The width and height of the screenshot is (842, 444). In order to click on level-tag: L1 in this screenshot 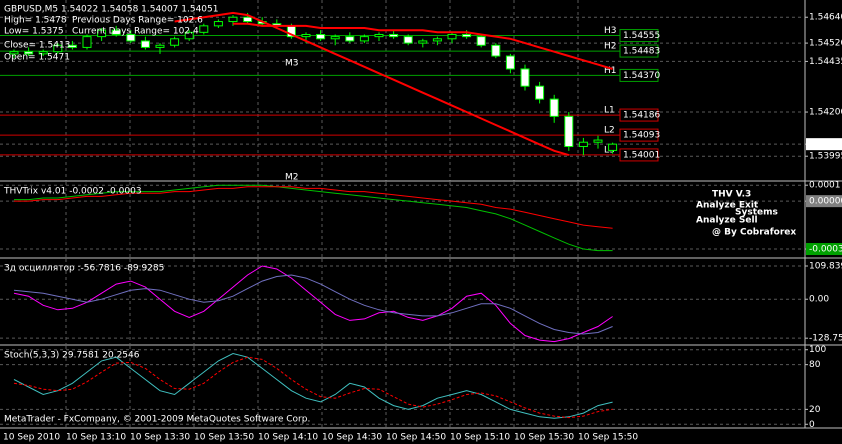, I will do `click(609, 111)`.